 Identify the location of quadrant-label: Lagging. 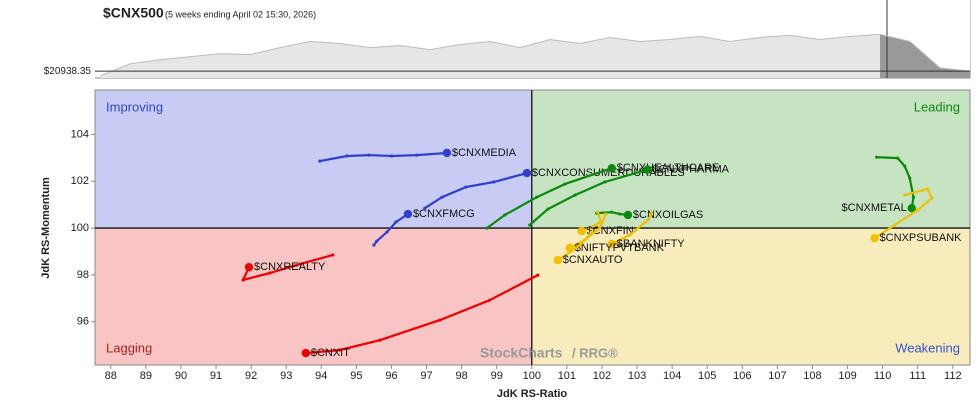
(129, 347).